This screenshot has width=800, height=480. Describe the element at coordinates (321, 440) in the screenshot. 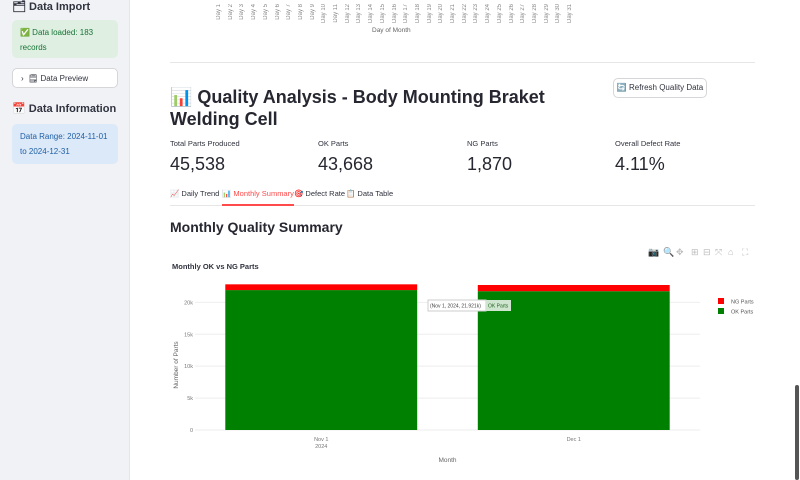

I see `x-tick-label: Nov 1` at that location.